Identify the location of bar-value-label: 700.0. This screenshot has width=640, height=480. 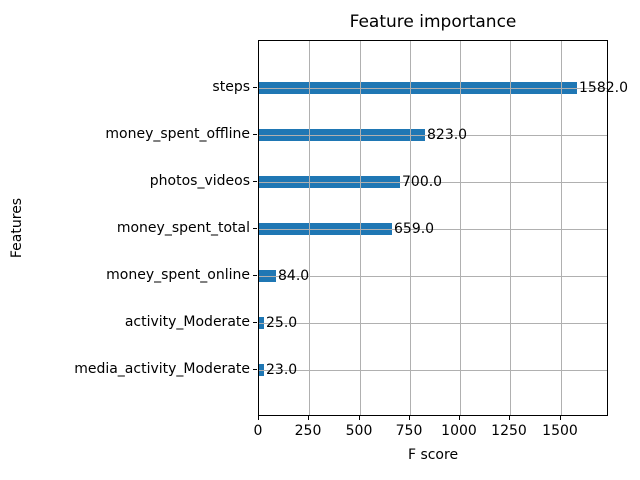
(422, 182).